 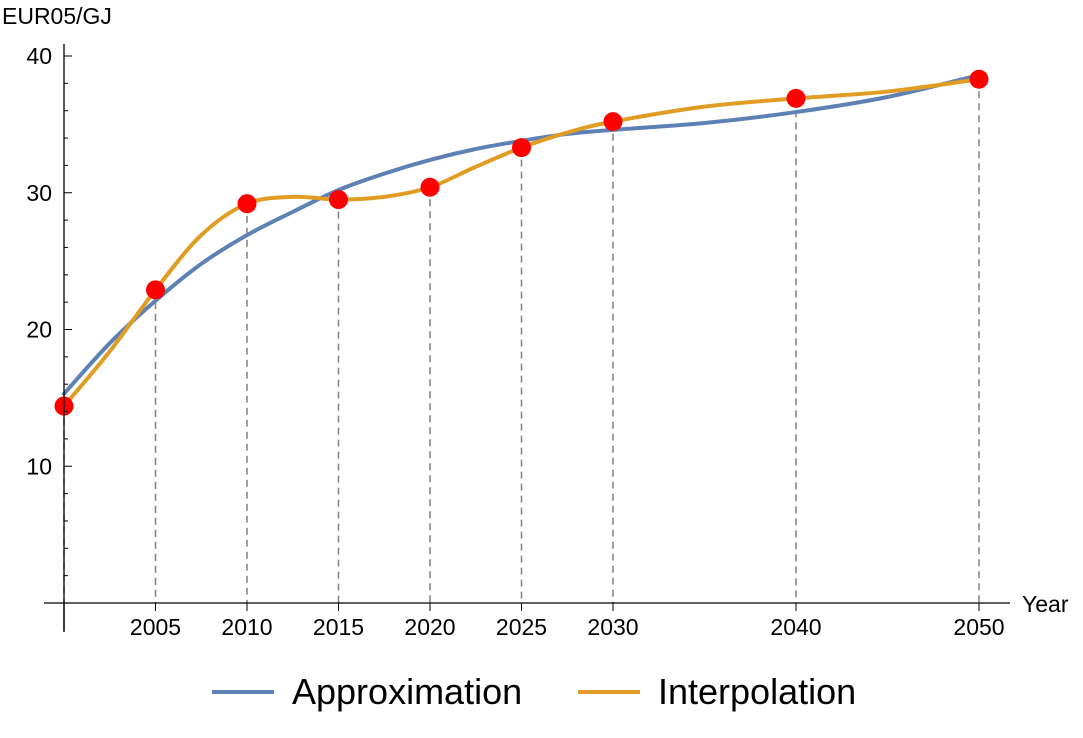 What do you see at coordinates (429, 627) in the screenshot?
I see `x-tick-label: 2020` at bounding box center [429, 627].